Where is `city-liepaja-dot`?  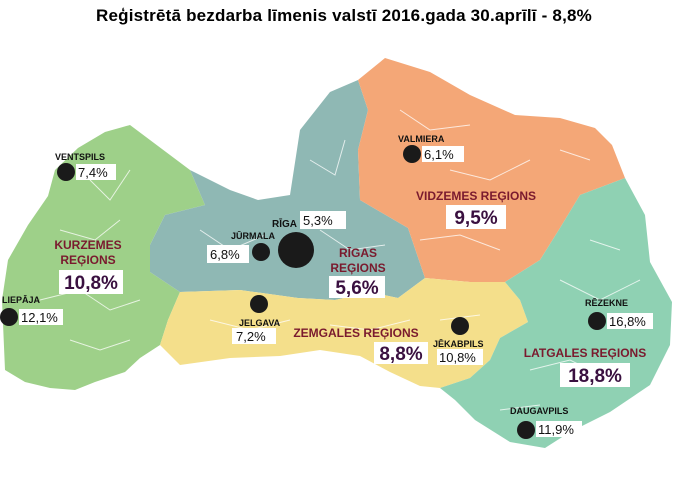
city-liepaja-dot is located at coordinates (9, 317).